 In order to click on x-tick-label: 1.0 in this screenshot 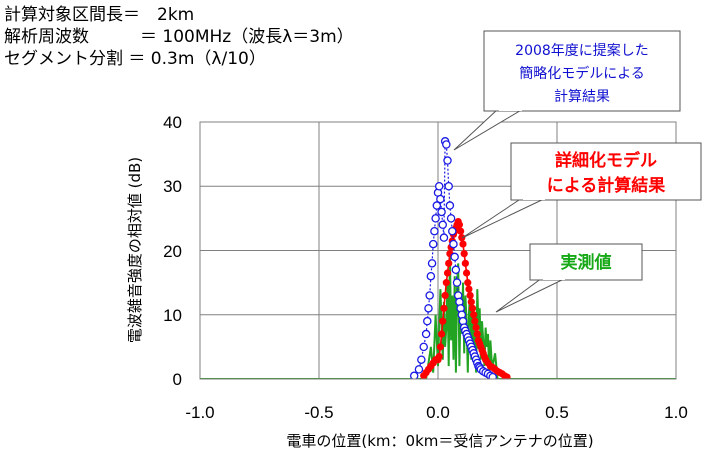, I will do `click(676, 412)`.